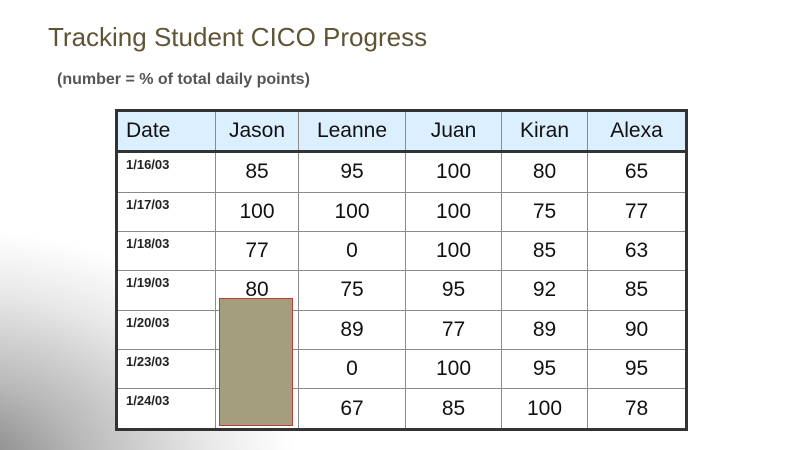  I want to click on slide-subtitle: (number = % of total daily points), so click(183, 79).